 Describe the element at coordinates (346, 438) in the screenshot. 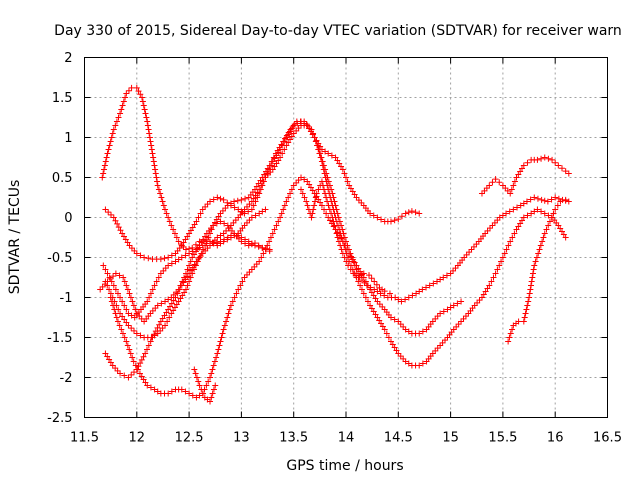

I see `x-tick-label: 14` at that location.